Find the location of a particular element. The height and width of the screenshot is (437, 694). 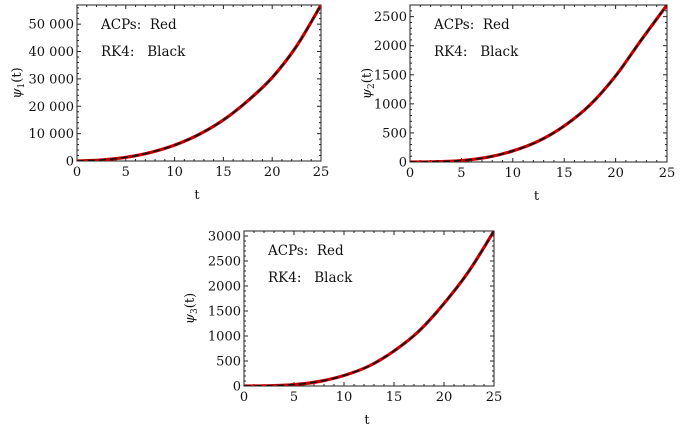

y-tick-label: 30 000 is located at coordinates (52, 79).